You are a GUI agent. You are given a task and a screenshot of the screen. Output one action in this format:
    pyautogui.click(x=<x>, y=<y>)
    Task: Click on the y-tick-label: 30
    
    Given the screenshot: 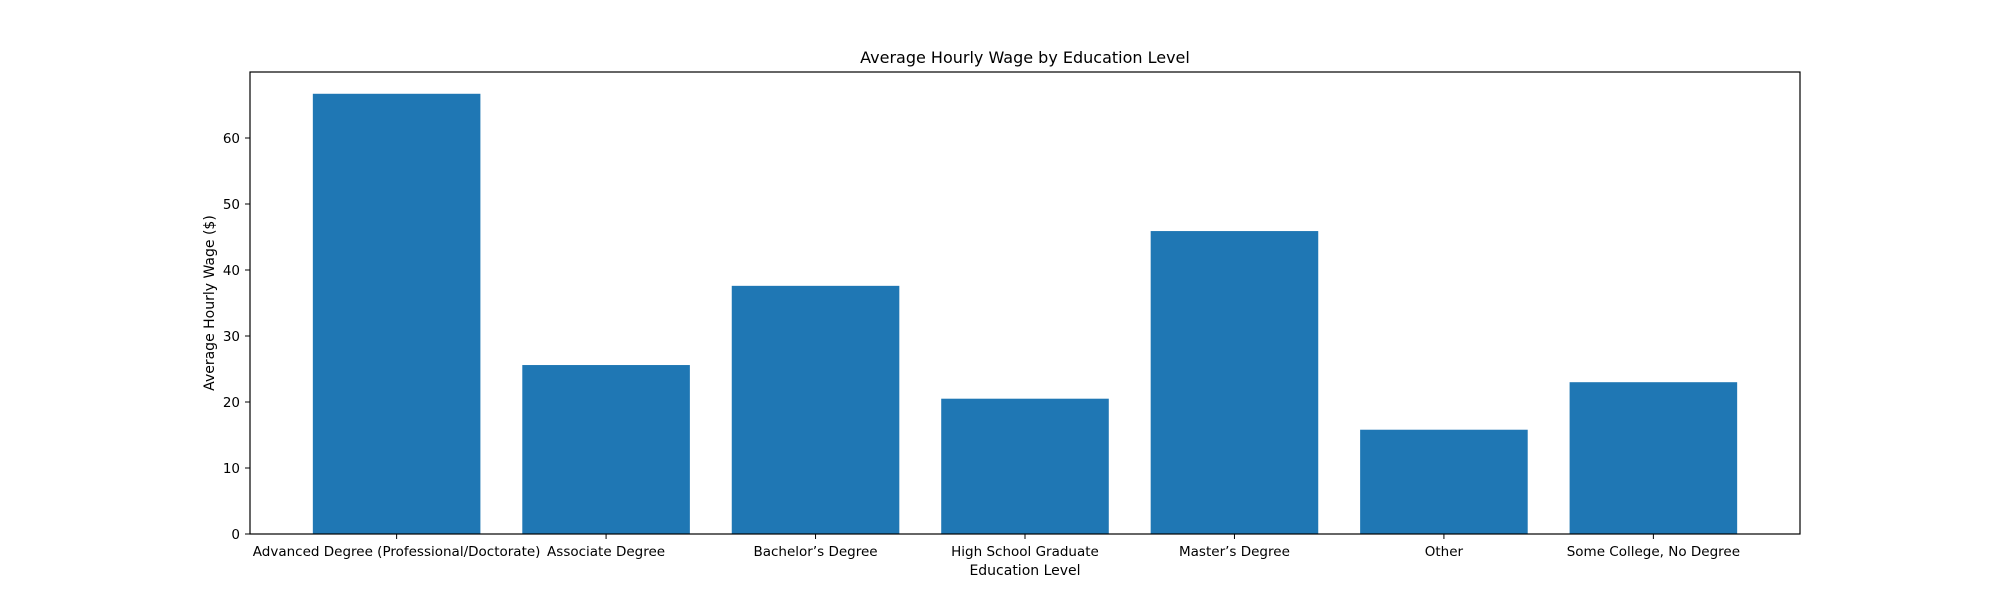 What is the action you would take?
    pyautogui.click(x=231, y=337)
    